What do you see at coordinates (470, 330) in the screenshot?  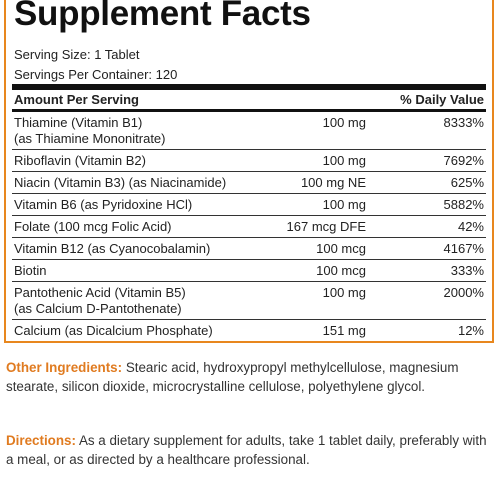 I see `daily-value: 12%` at bounding box center [470, 330].